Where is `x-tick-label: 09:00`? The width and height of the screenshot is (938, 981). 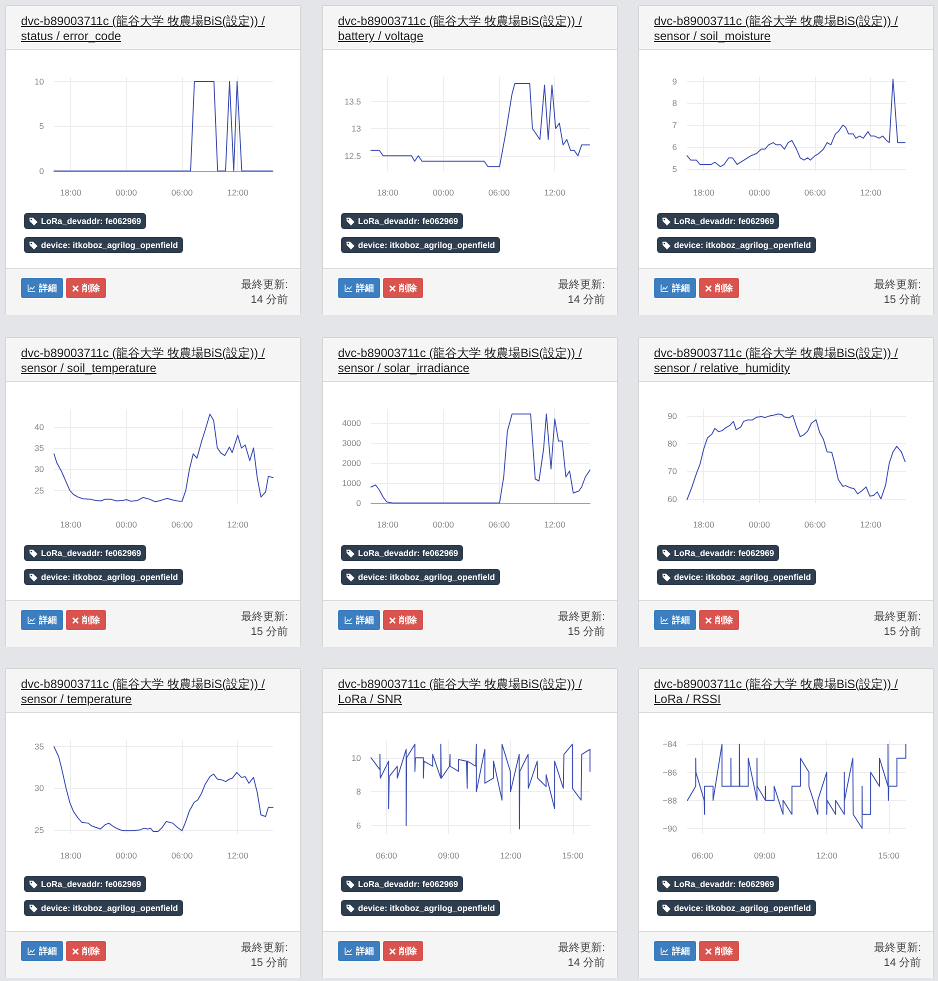
x-tick-label: 09:00 is located at coordinates (765, 855).